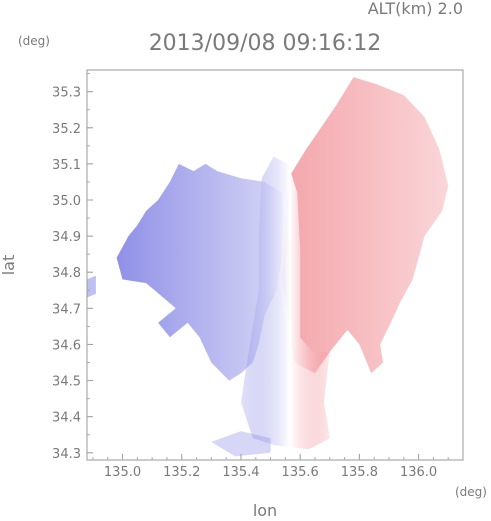 This screenshot has height=521, width=491. Describe the element at coordinates (241, 444) in the screenshot. I see `south-blob-negative` at that location.